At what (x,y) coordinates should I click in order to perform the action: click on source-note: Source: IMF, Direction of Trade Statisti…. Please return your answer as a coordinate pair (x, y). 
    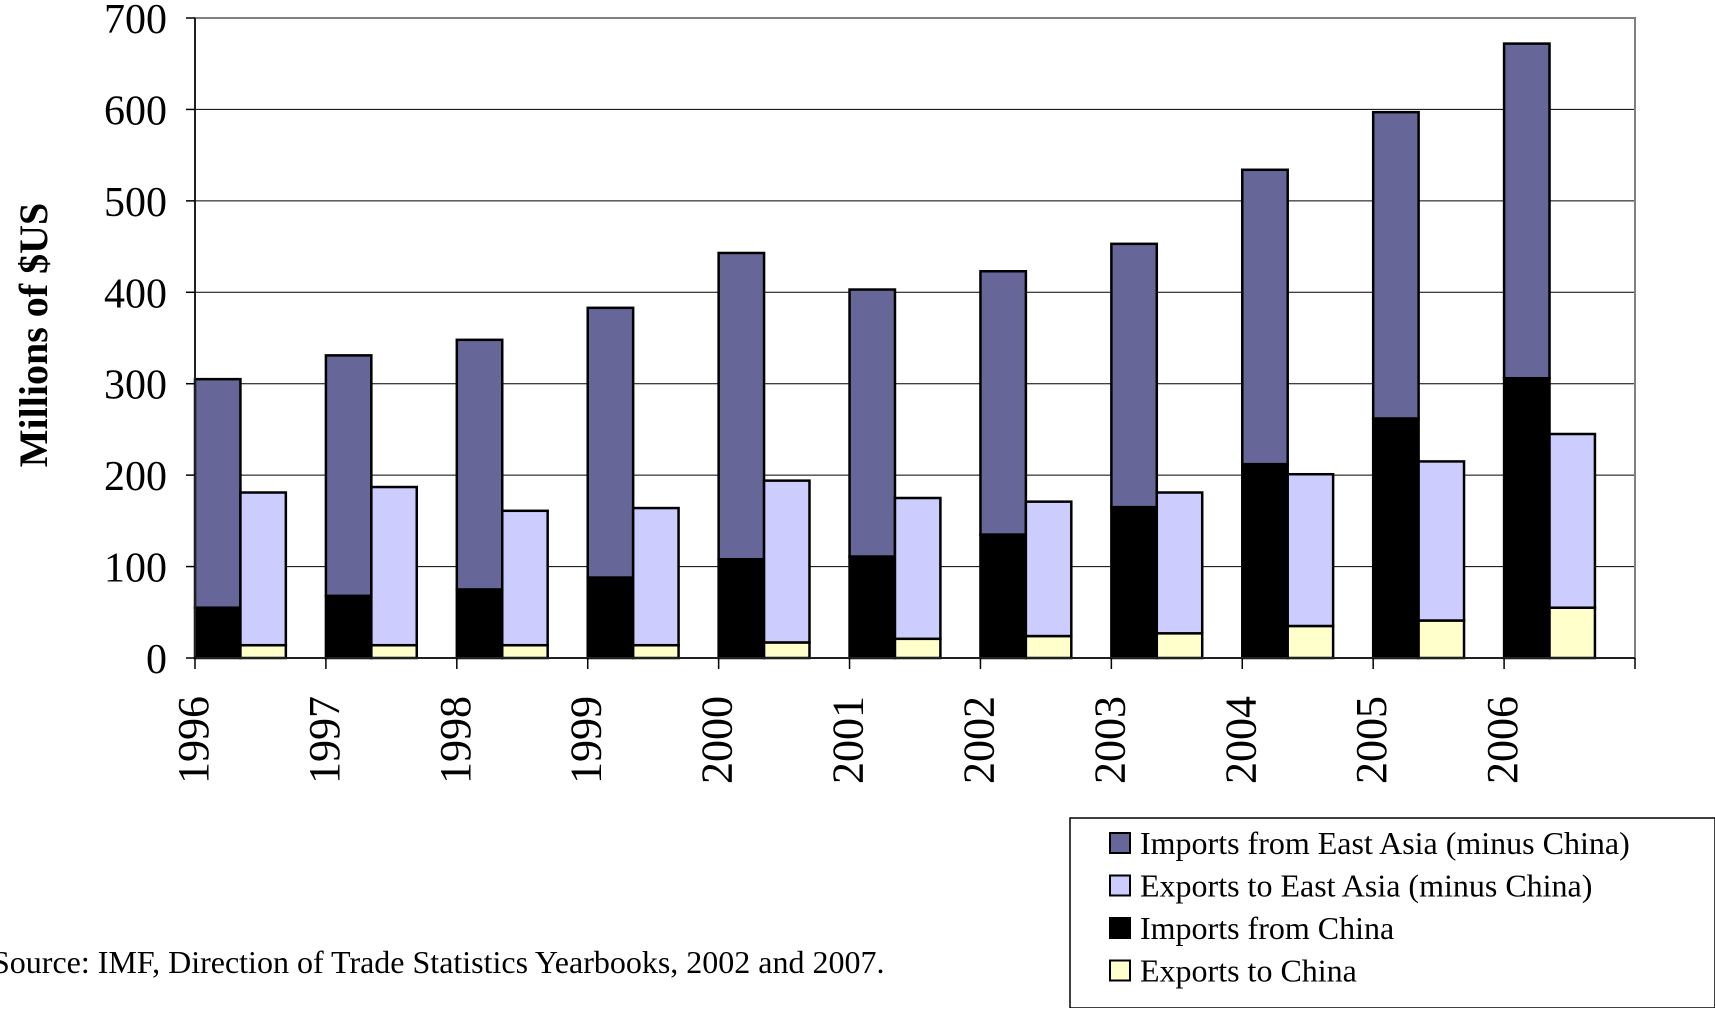
    Looking at the image, I should click on (442, 962).